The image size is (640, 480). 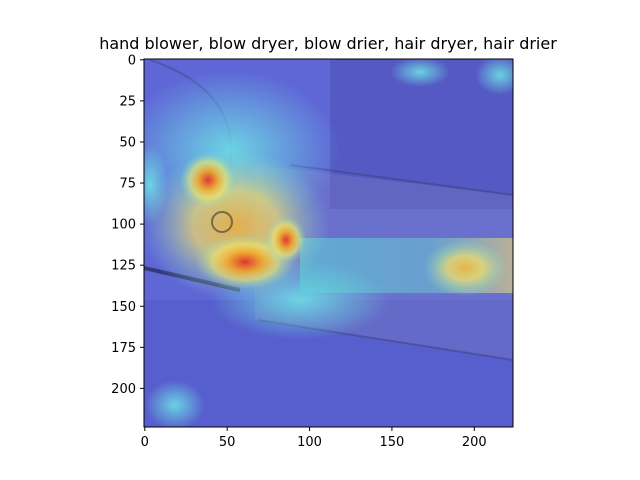 I want to click on y-tick-label: 125, so click(x=123, y=266).